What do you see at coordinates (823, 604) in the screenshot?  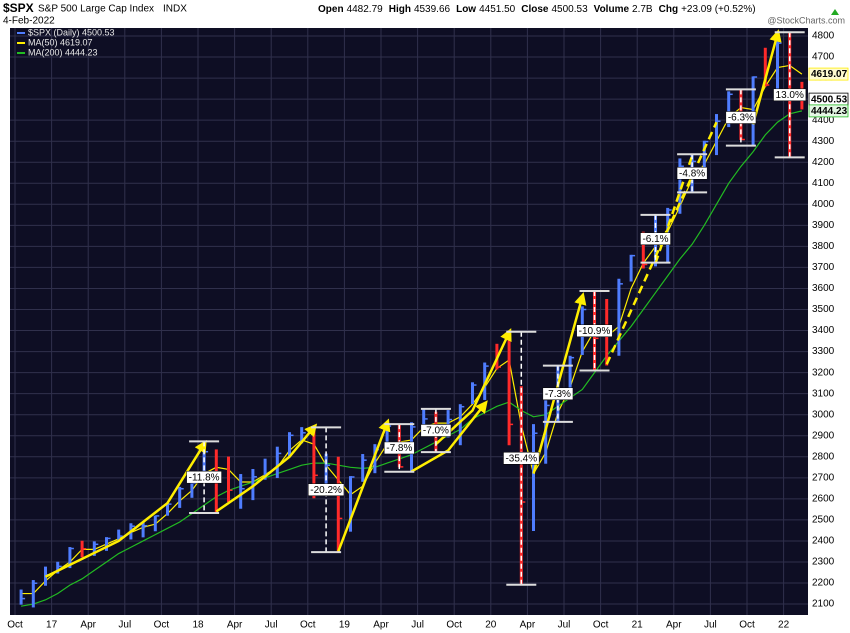 I see `y-tick-label: 2100` at bounding box center [823, 604].